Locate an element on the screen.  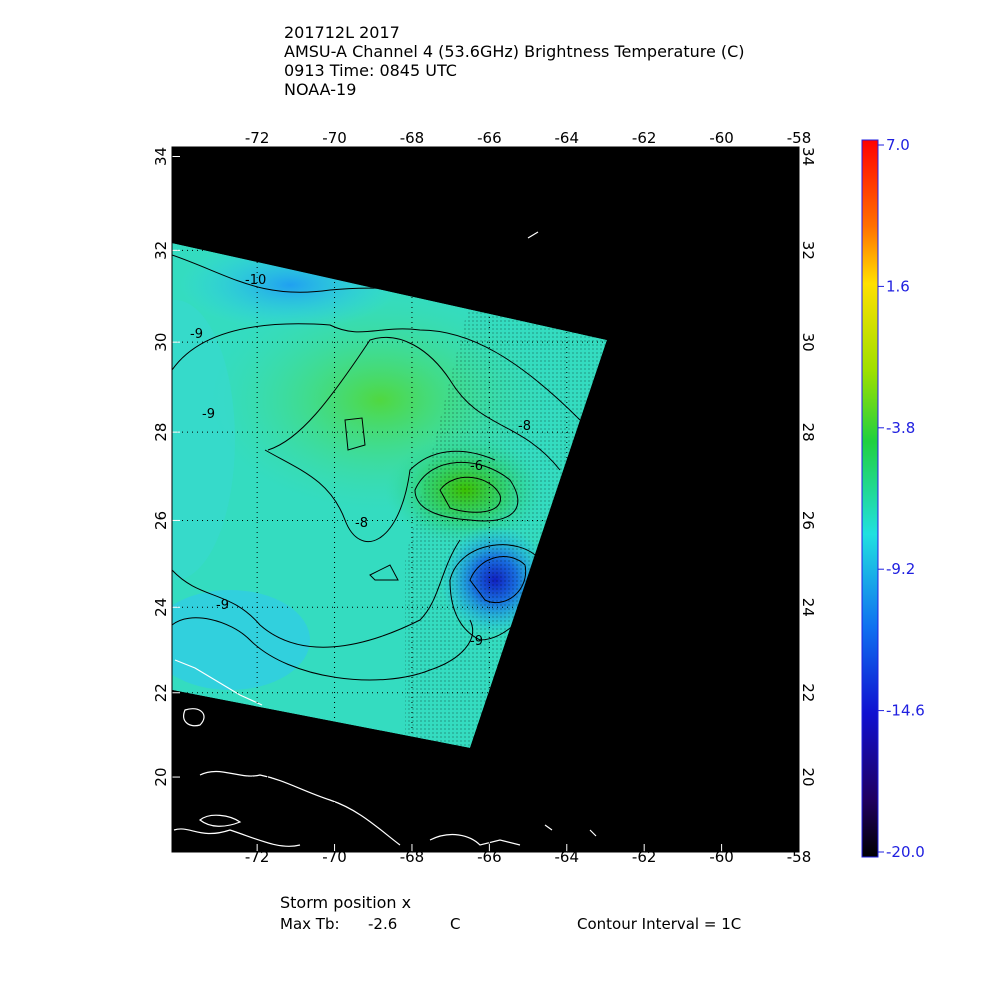
colorbar-tick-label: -20.0 is located at coordinates (905, 852).